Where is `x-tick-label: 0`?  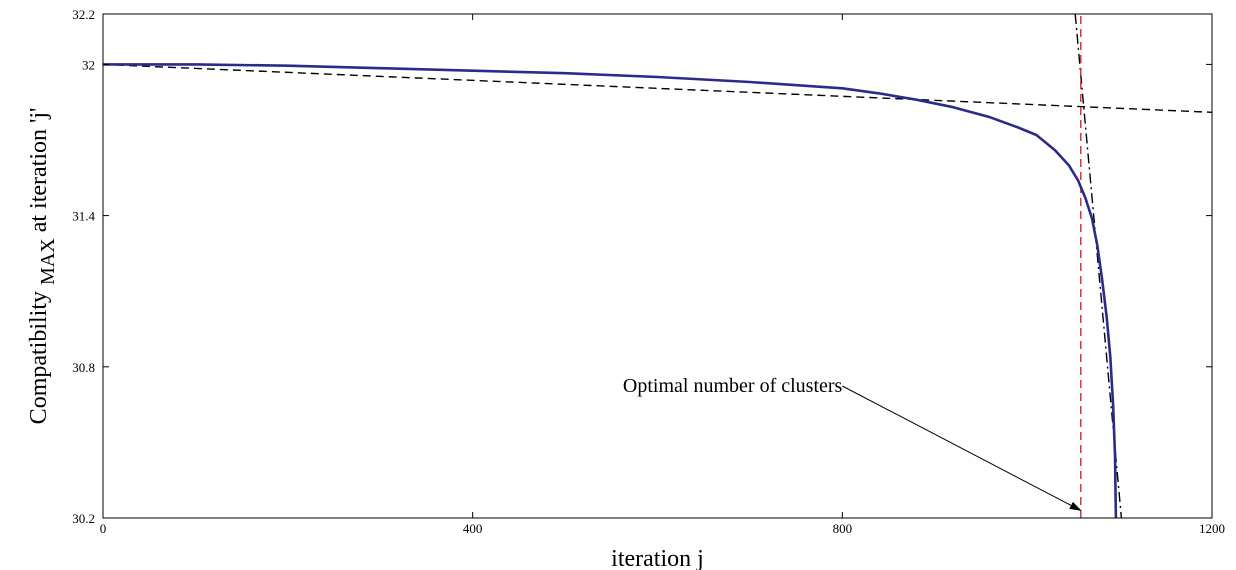 x-tick-label: 0 is located at coordinates (103, 528).